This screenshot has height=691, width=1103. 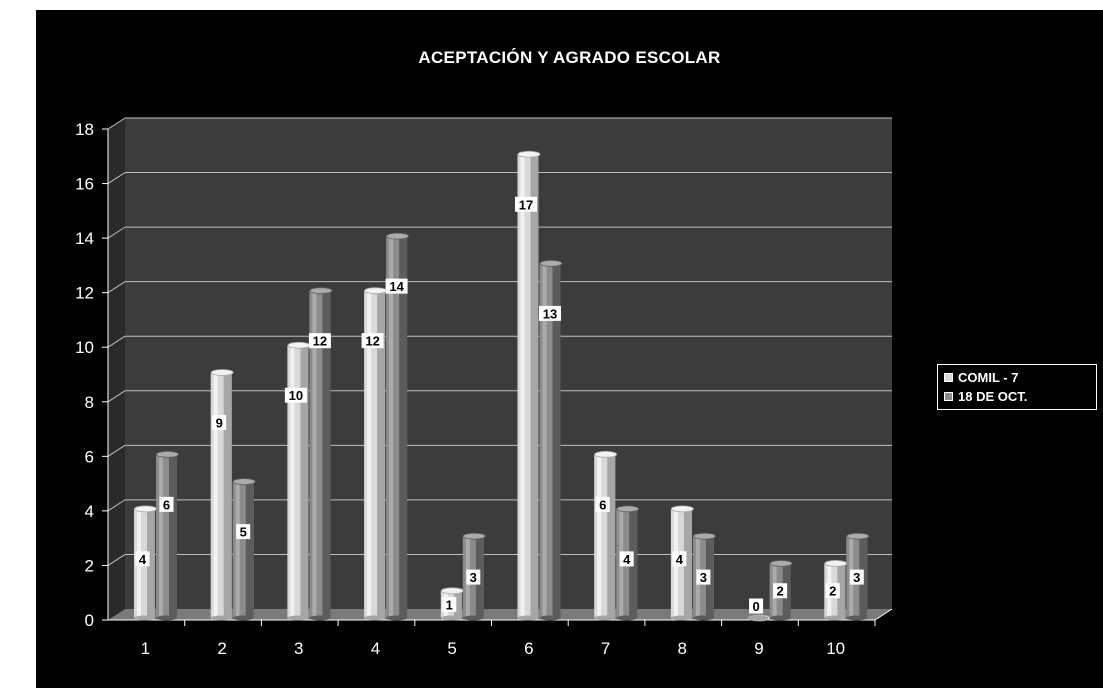 What do you see at coordinates (988, 377) in the screenshot?
I see `legend-label-series-1: COMIL - 7` at bounding box center [988, 377].